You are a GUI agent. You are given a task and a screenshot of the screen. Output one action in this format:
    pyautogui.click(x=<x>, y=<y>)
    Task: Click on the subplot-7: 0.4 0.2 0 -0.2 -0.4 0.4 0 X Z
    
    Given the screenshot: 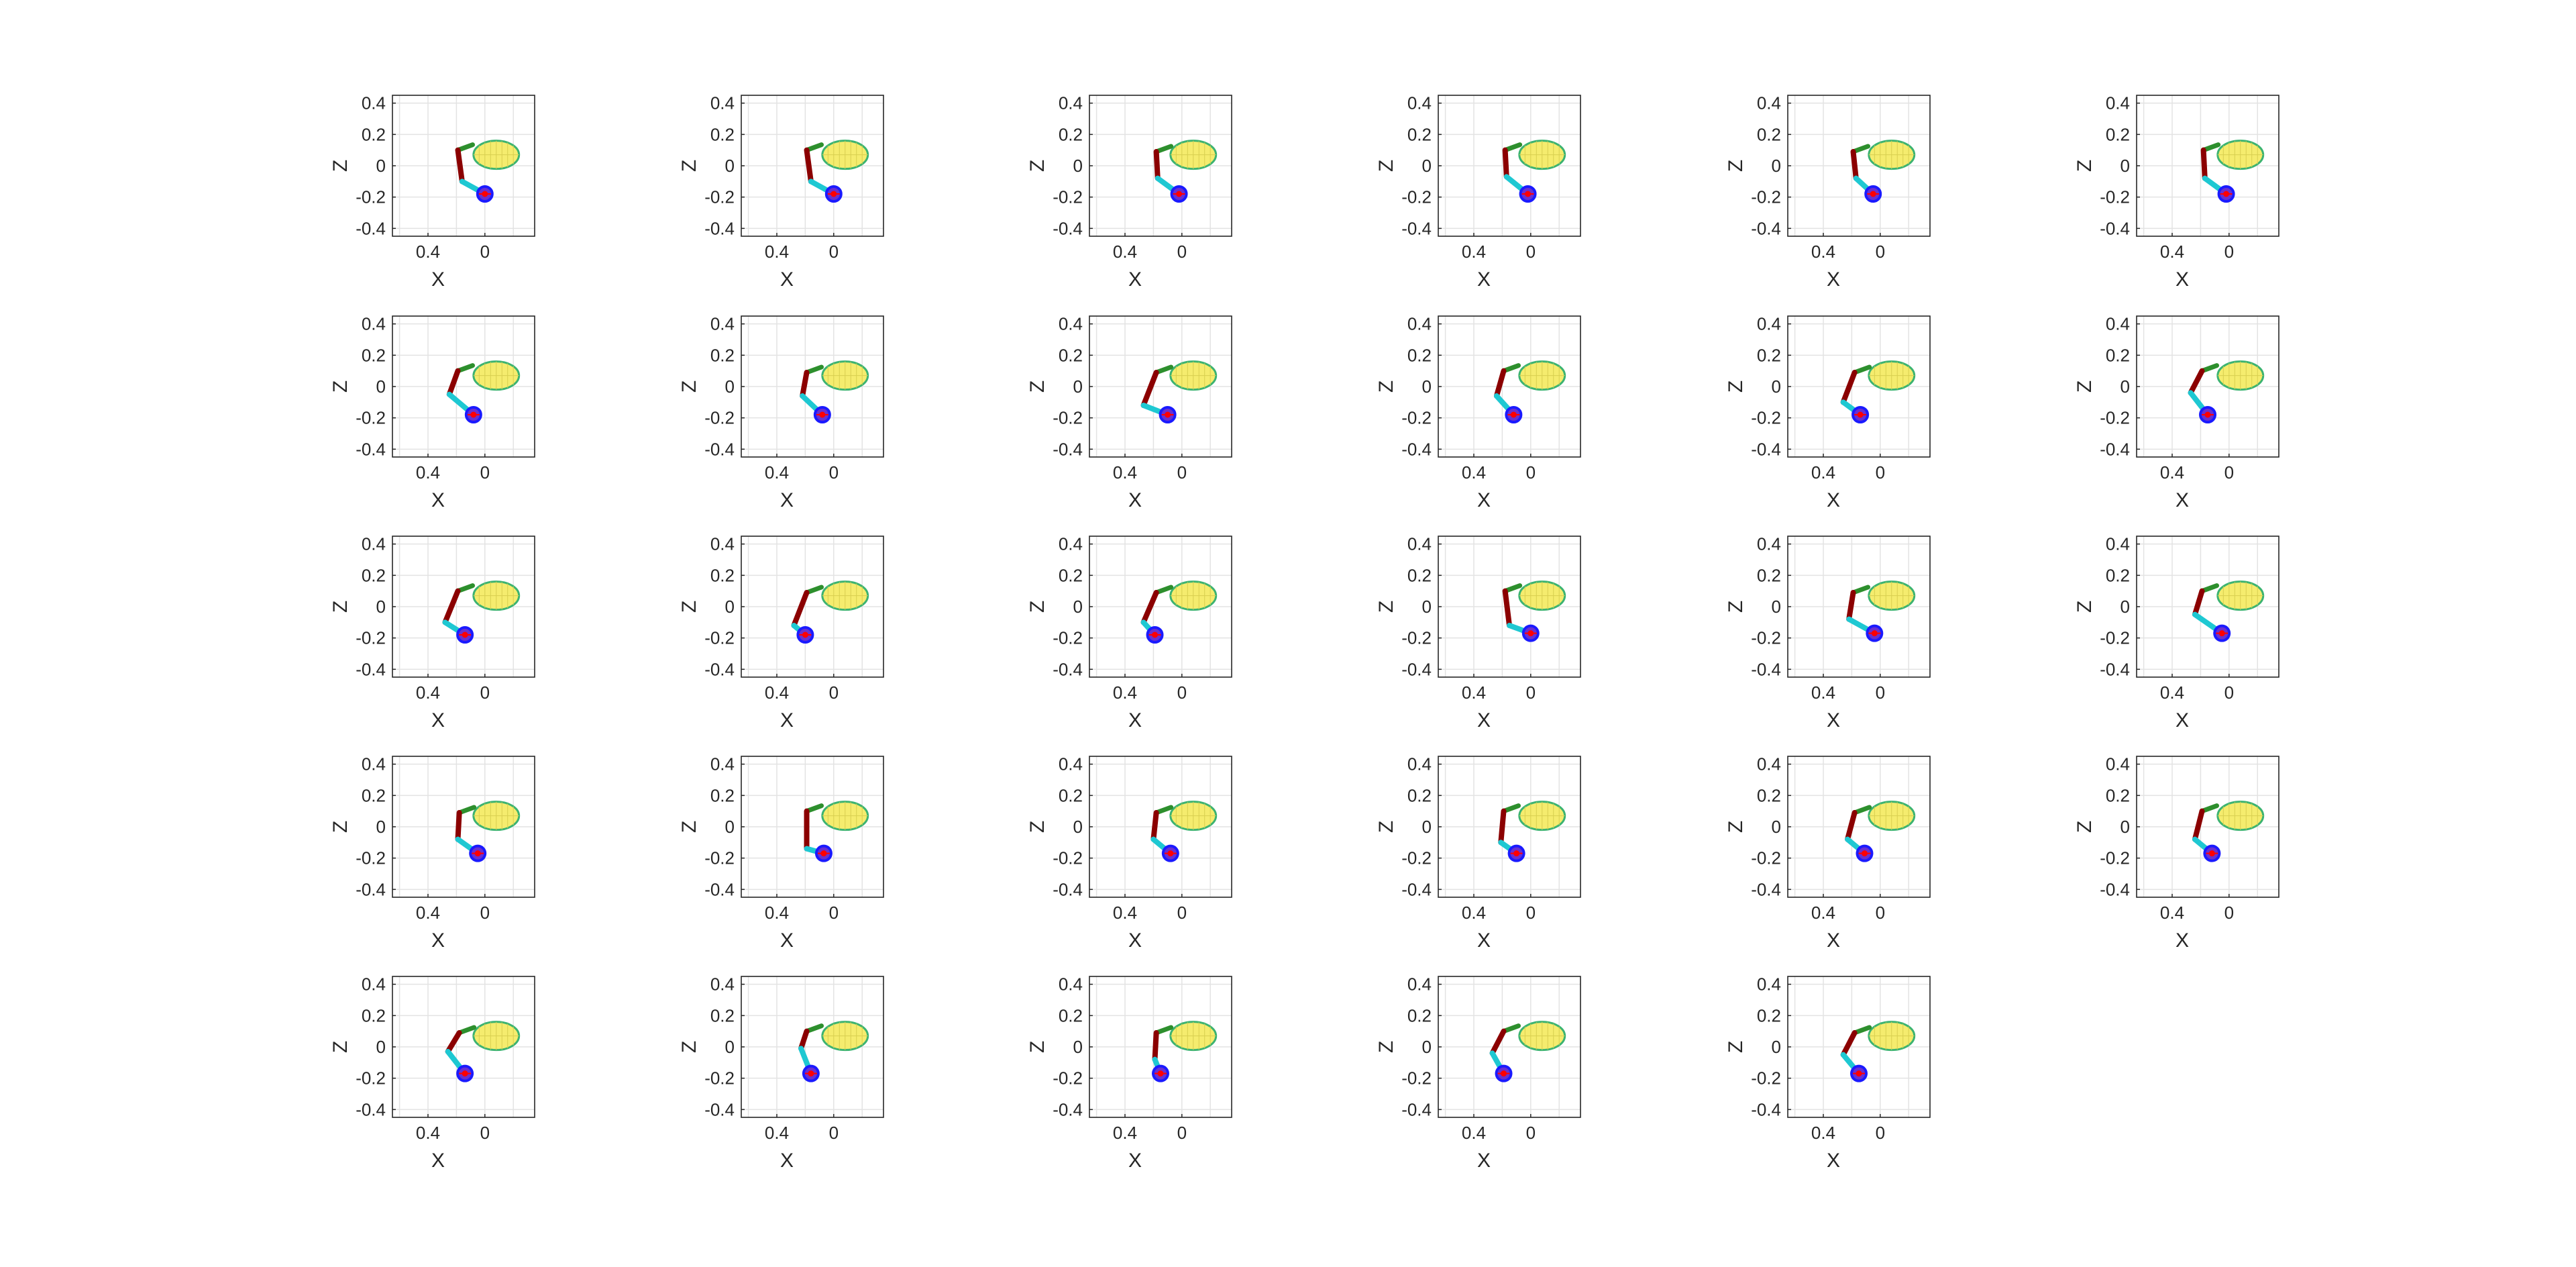 What is the action you would take?
    pyautogui.click(x=432, y=412)
    